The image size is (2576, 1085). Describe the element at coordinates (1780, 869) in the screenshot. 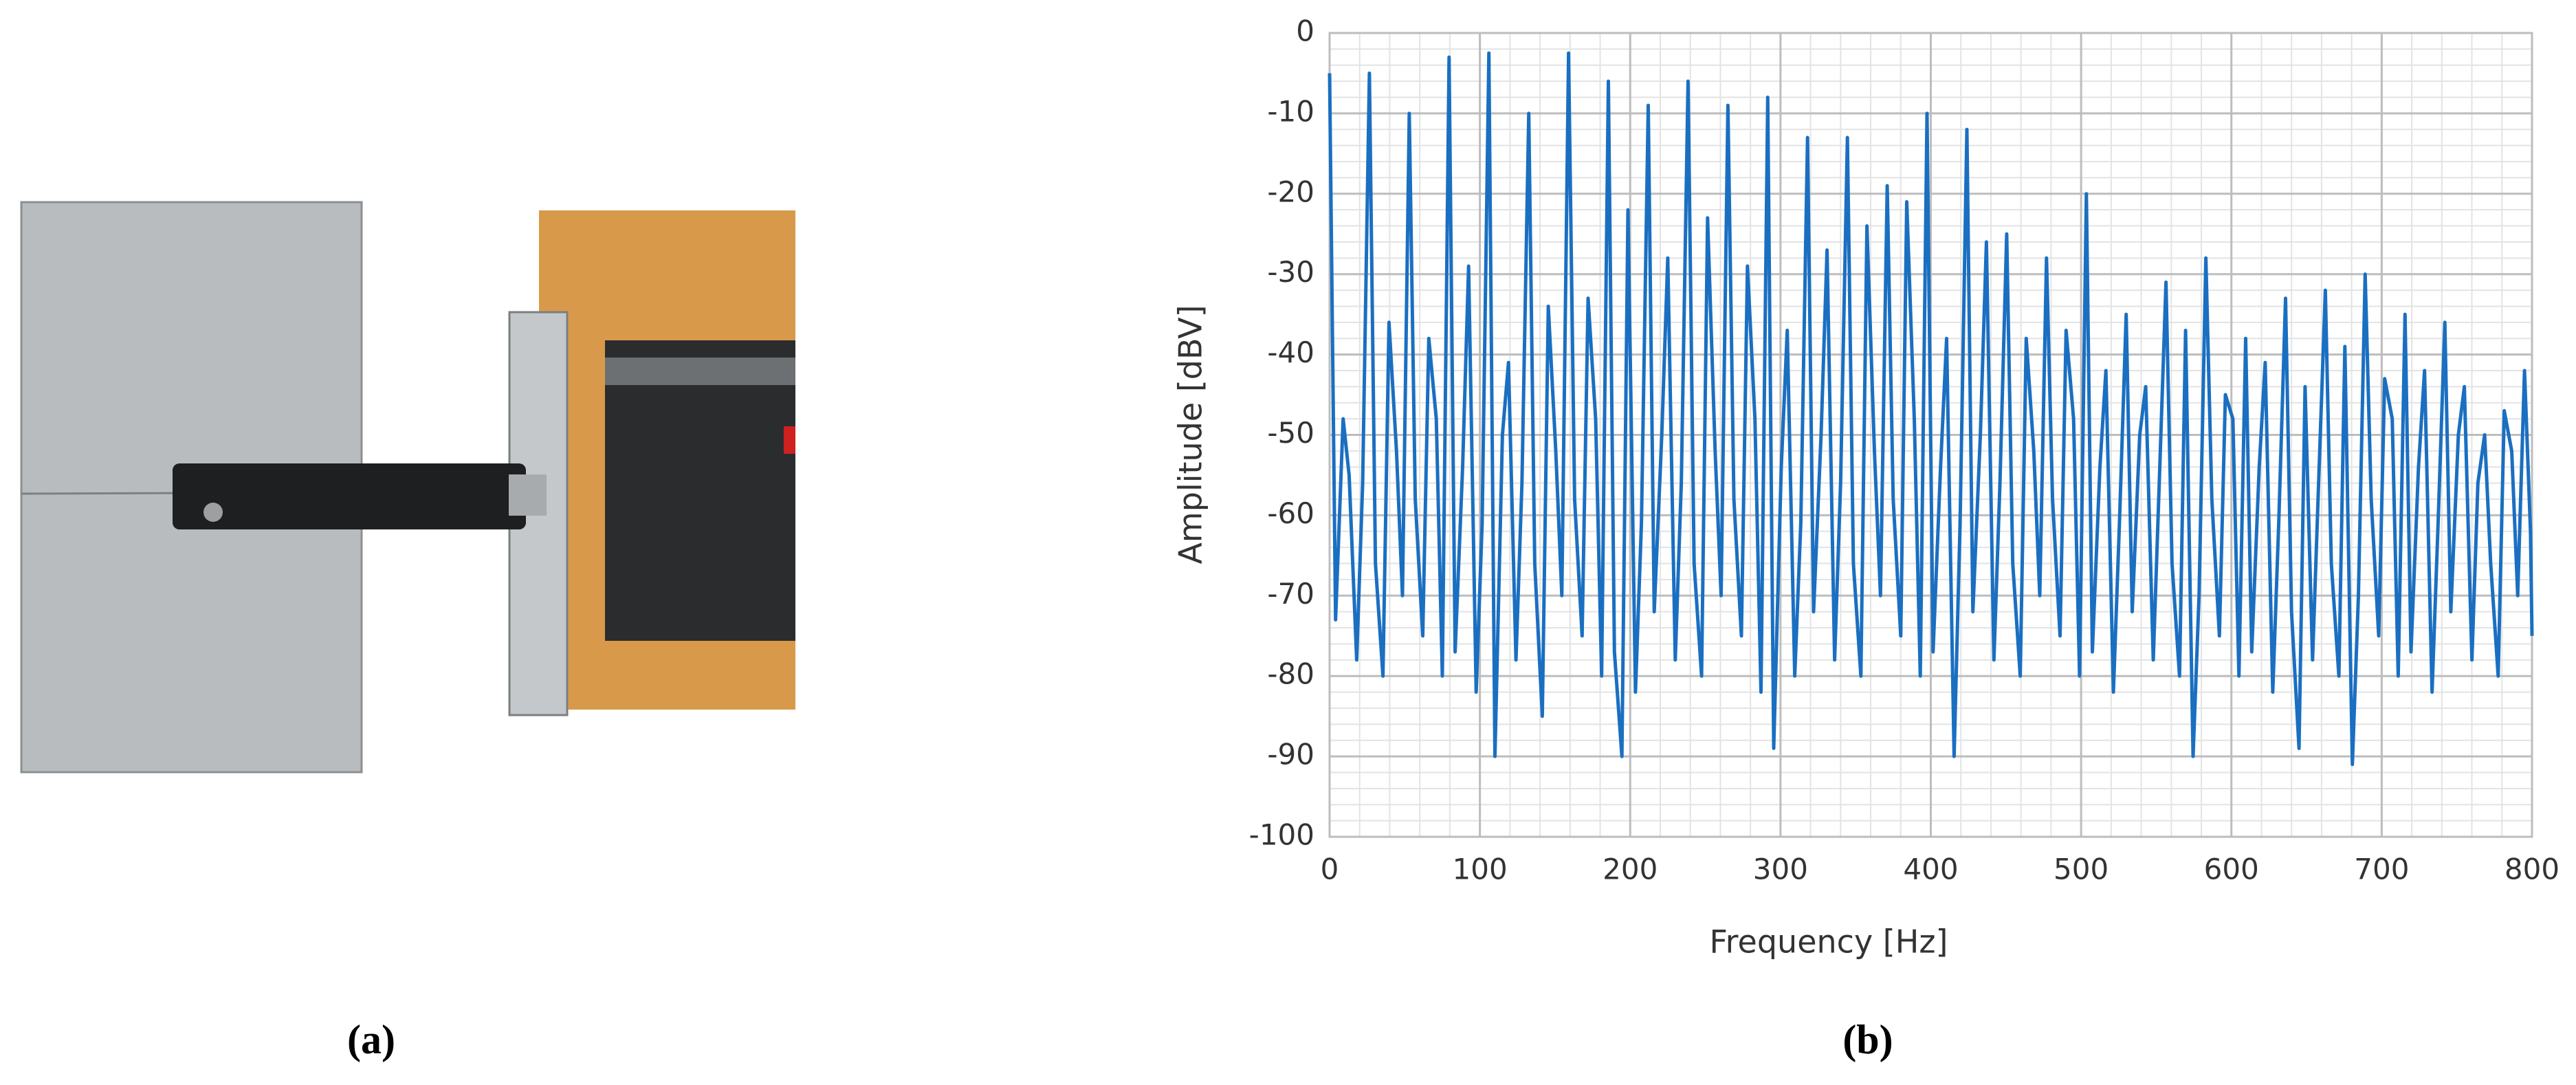

I see `x-tick-label: 300` at that location.